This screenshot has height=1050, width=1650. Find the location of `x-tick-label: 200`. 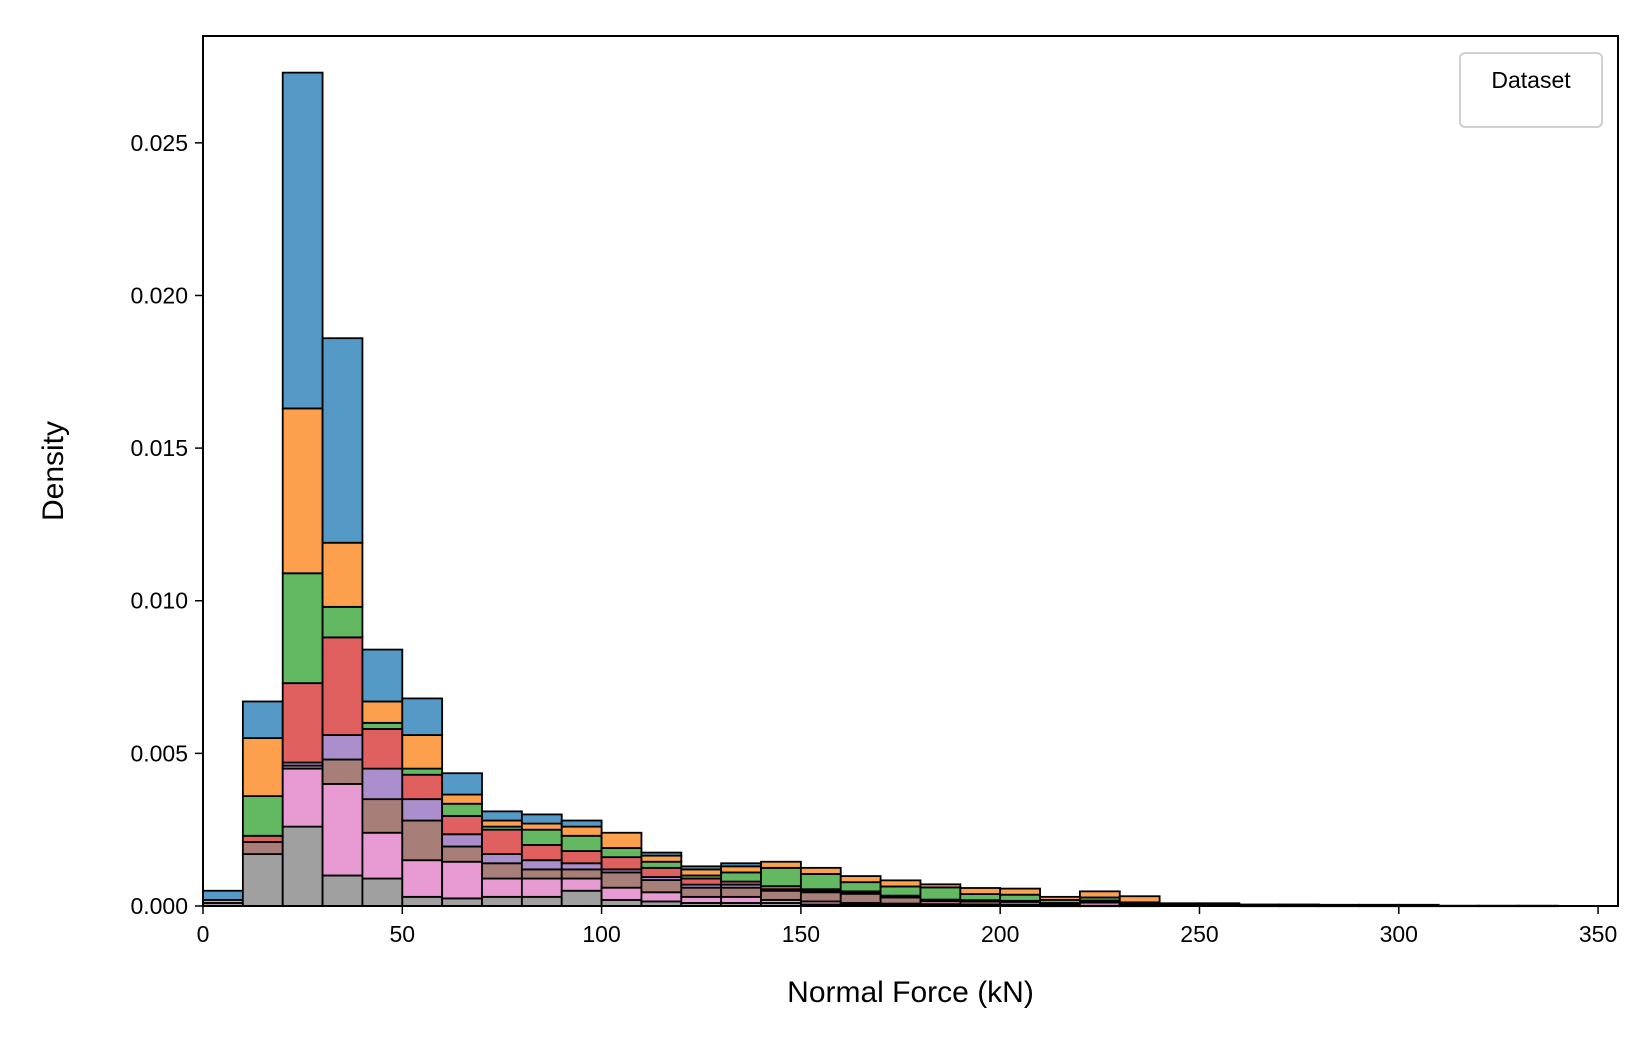

x-tick-label: 200 is located at coordinates (1000, 934).